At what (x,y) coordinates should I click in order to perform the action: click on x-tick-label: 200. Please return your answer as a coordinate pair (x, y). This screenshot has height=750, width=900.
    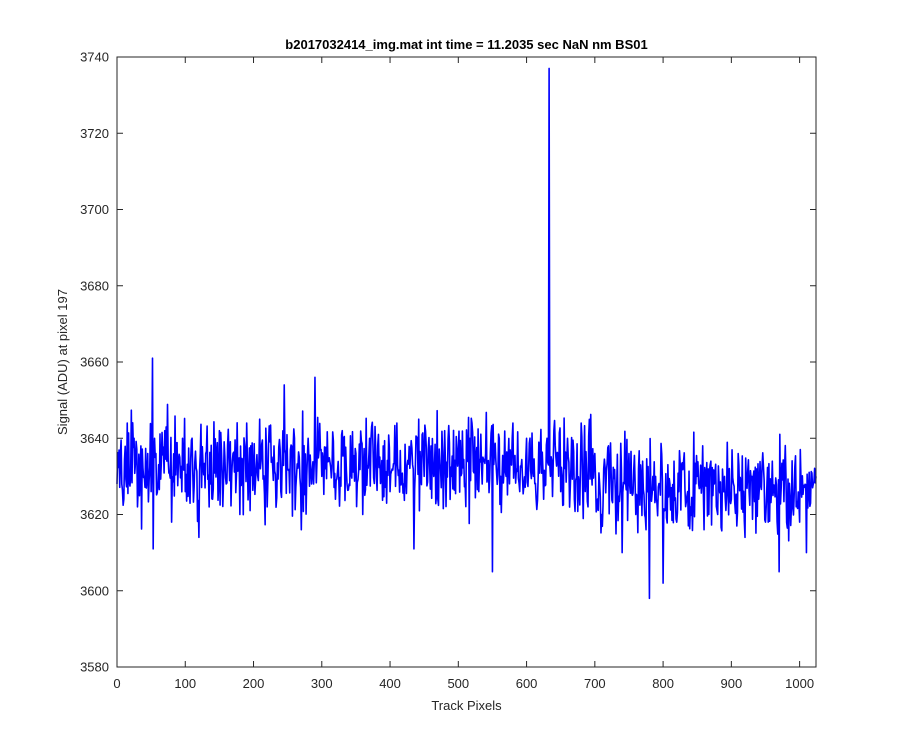
    Looking at the image, I should click on (254, 683).